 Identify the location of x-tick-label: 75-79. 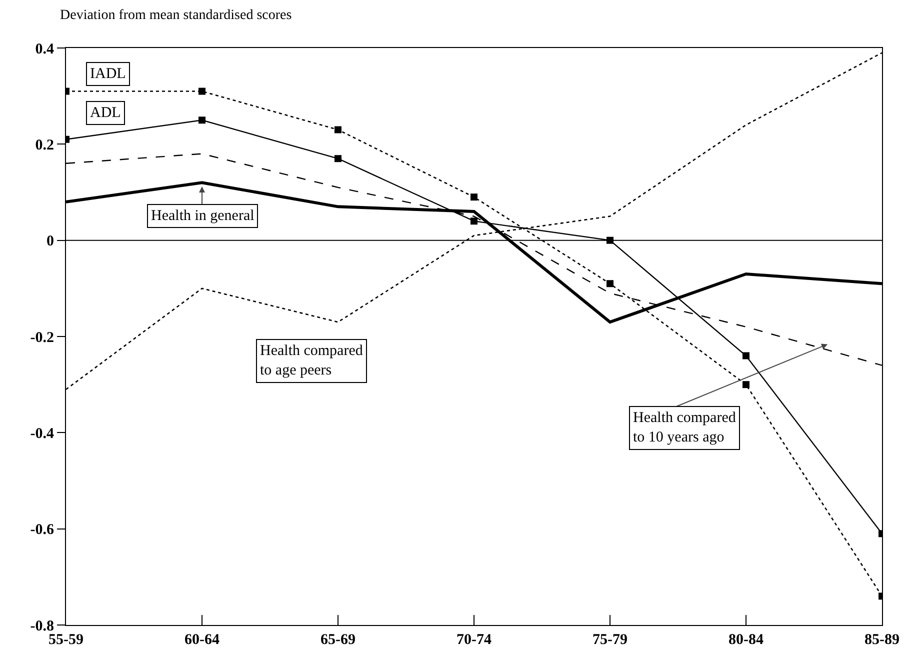
(610, 640).